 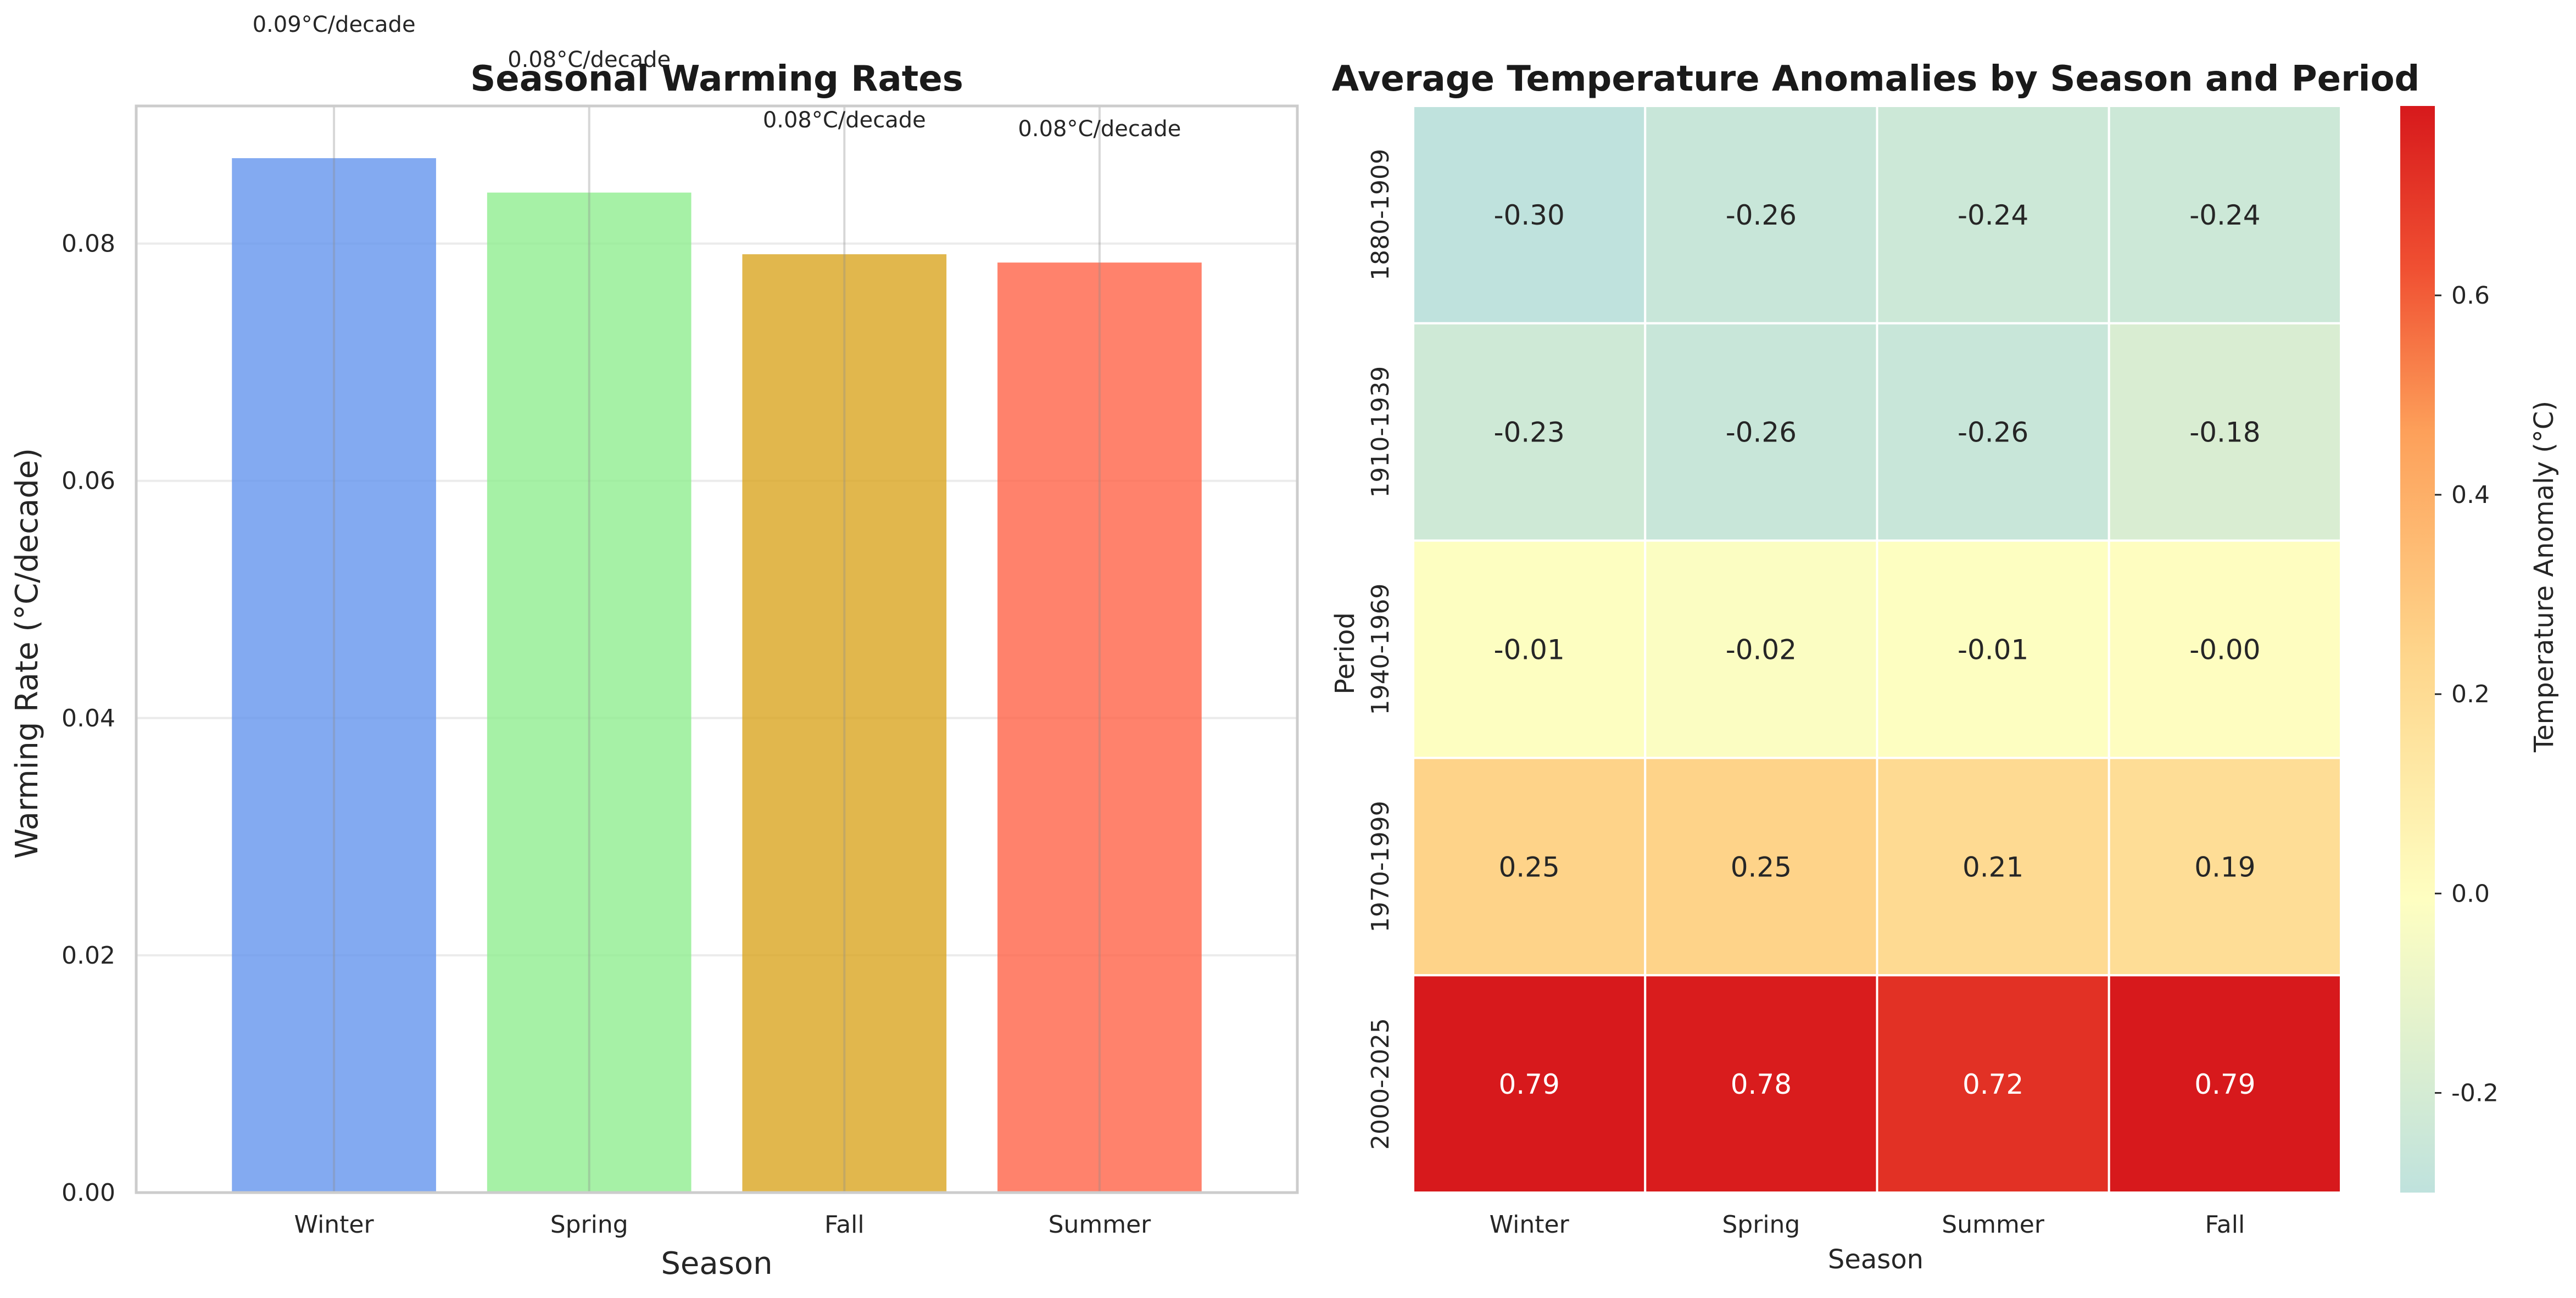 I want to click on colorbar-tick-label: 0.4, so click(x=2470, y=495).